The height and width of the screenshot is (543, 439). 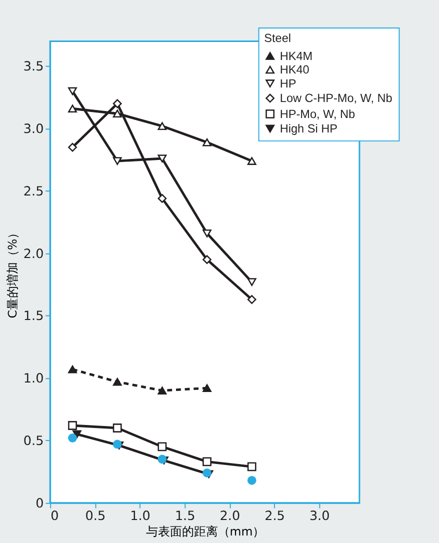 I want to click on legend-label: HP, so click(x=288, y=83).